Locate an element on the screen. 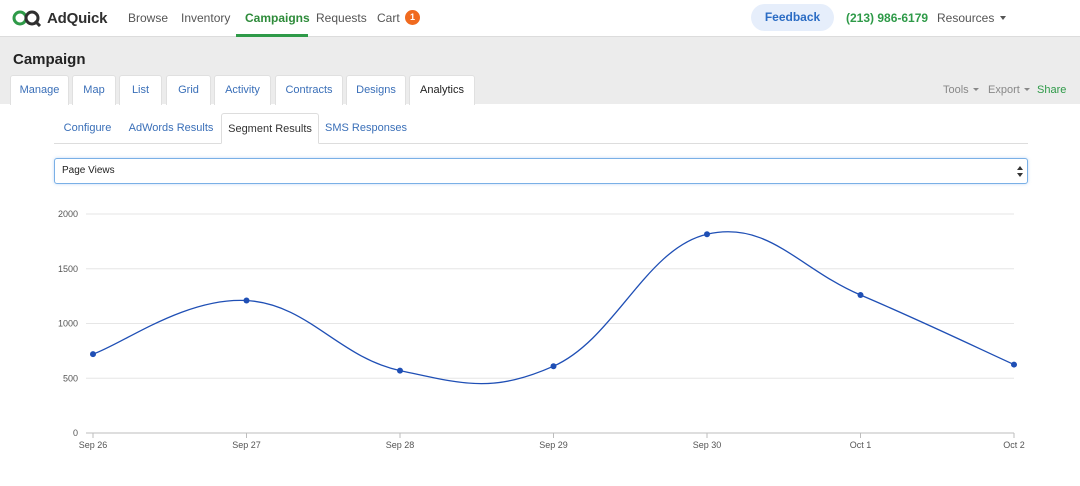 This screenshot has width=1080, height=486. x-tick-label: Sep 28 is located at coordinates (400, 445).